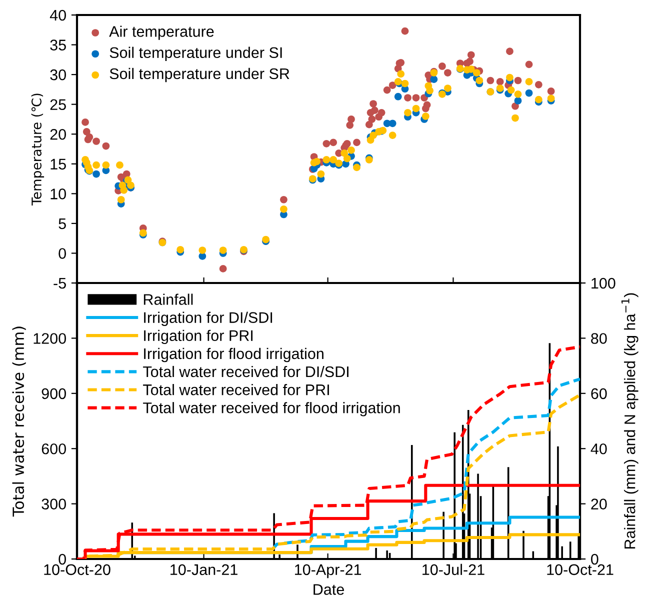 The width and height of the screenshot is (651, 613). What do you see at coordinates (50, 338) in the screenshot?
I see `y-tick-label: 1200` at bounding box center [50, 338].